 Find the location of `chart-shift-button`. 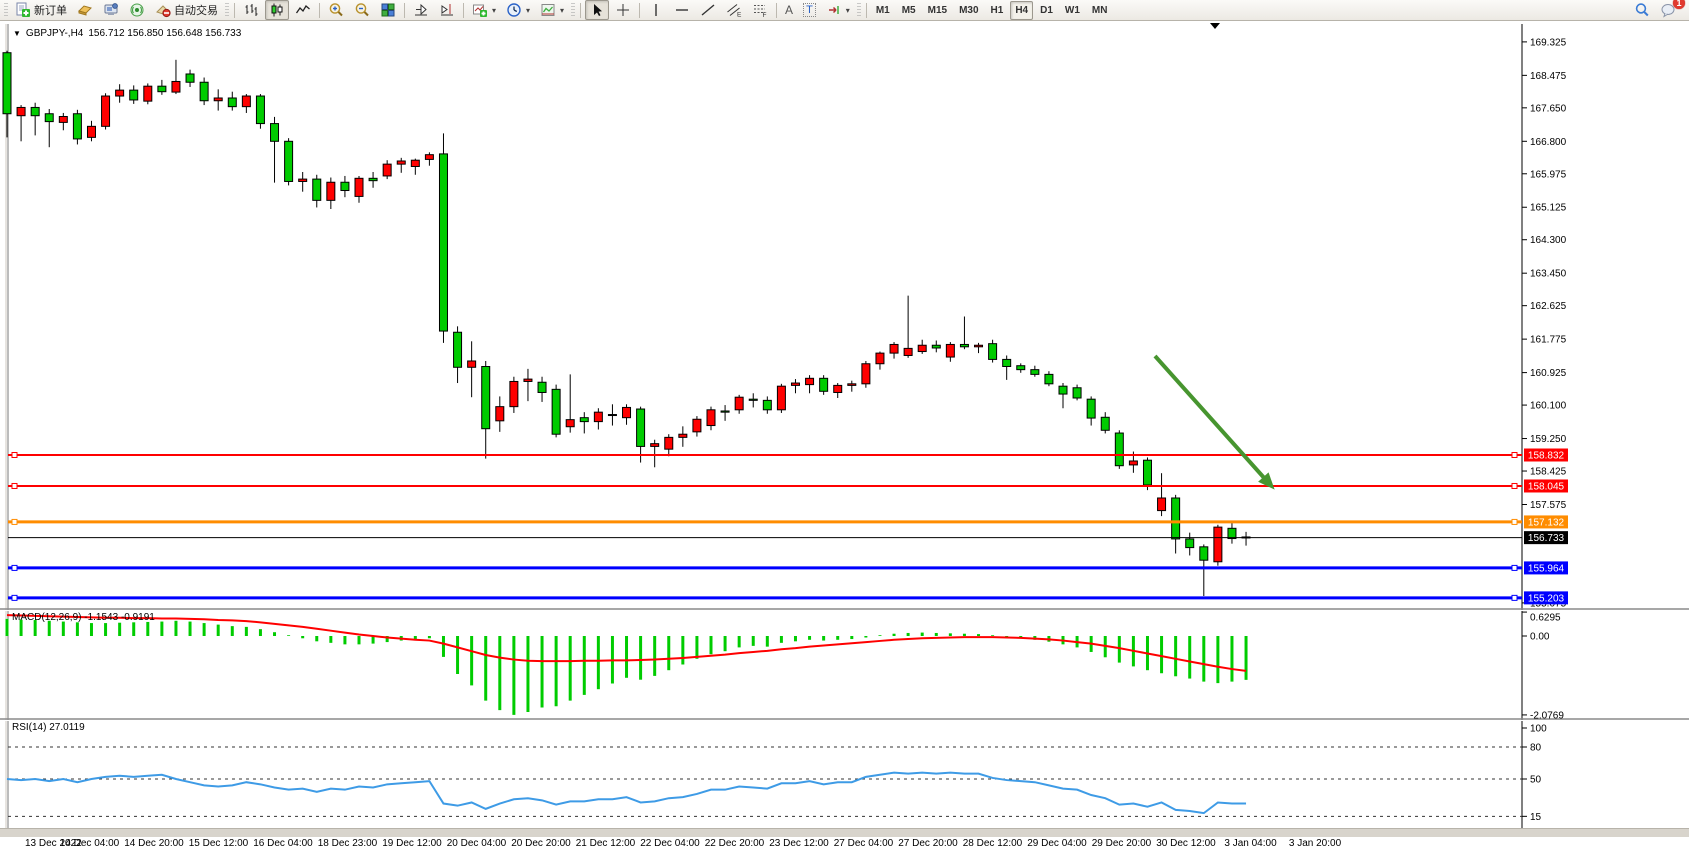

chart-shift-button is located at coordinates (447, 10).